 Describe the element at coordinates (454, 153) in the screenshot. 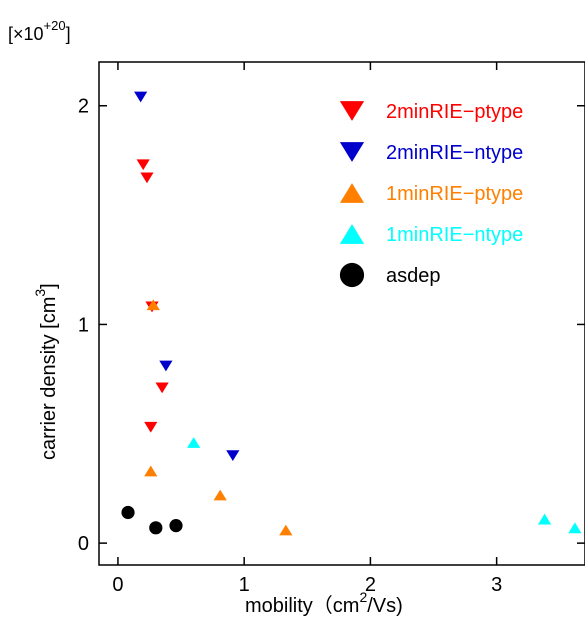

I see `legend-label: 2minRIE−ntype` at that location.